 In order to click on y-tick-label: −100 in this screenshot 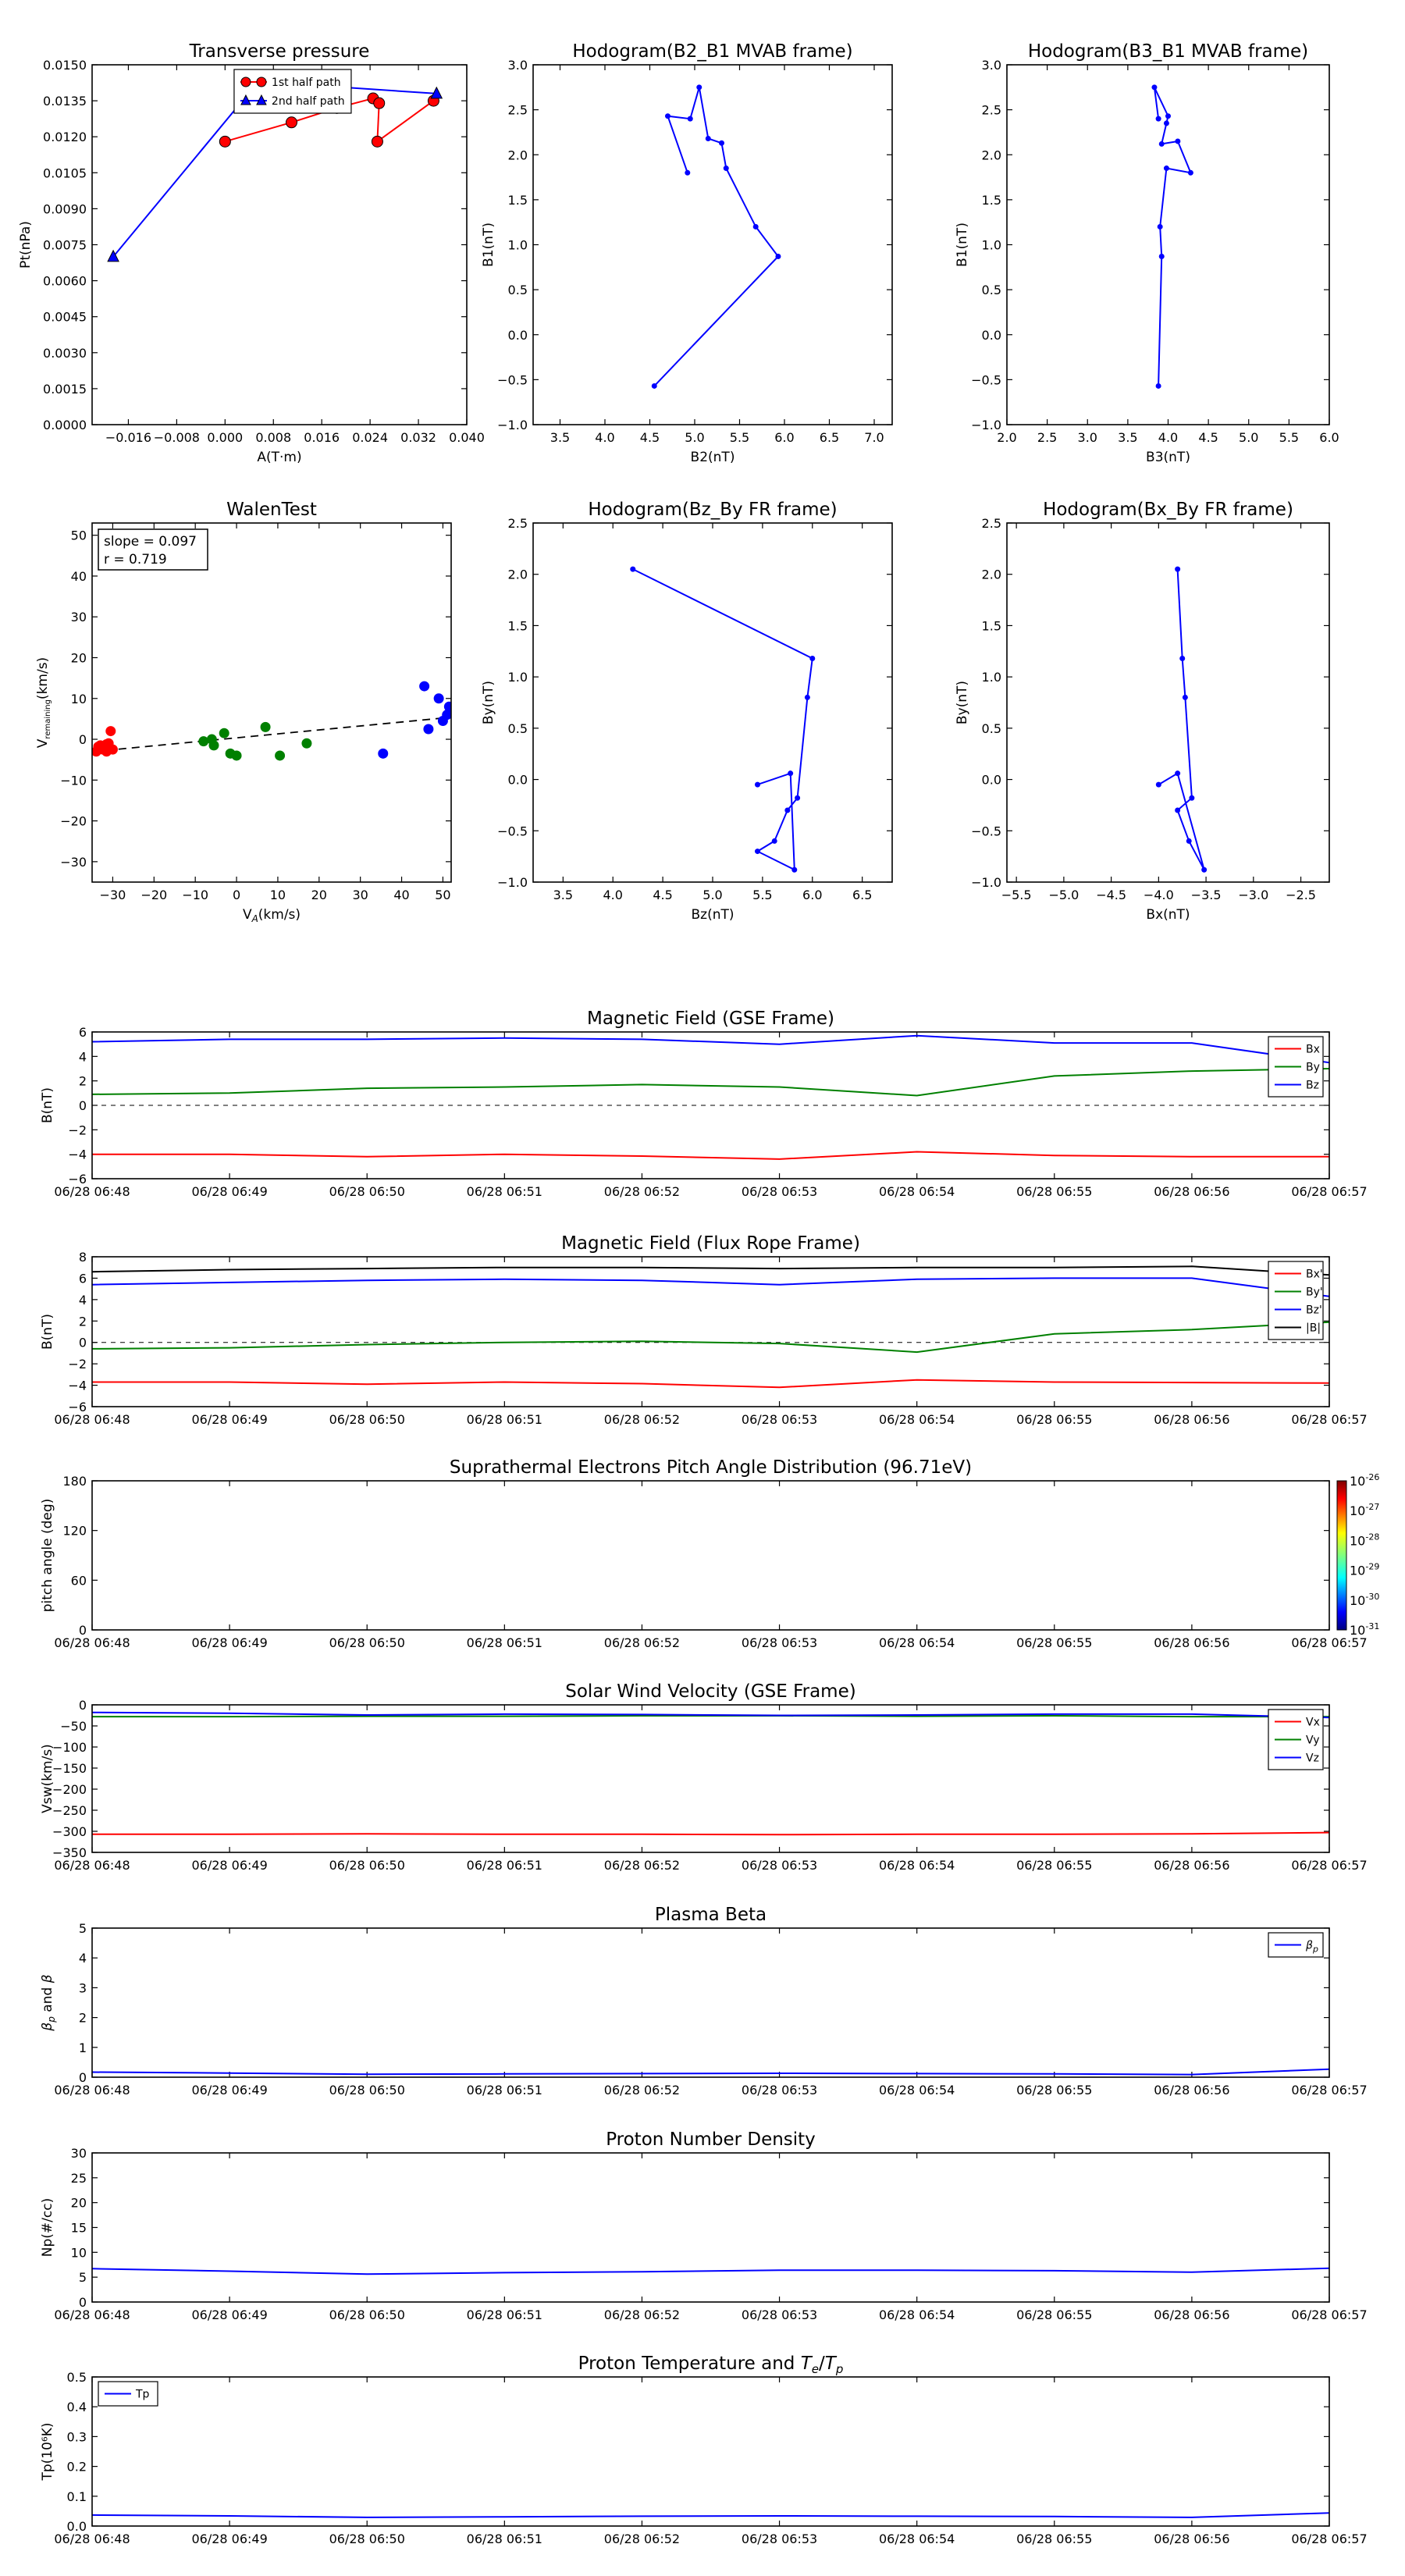, I will do `click(69, 1747)`.